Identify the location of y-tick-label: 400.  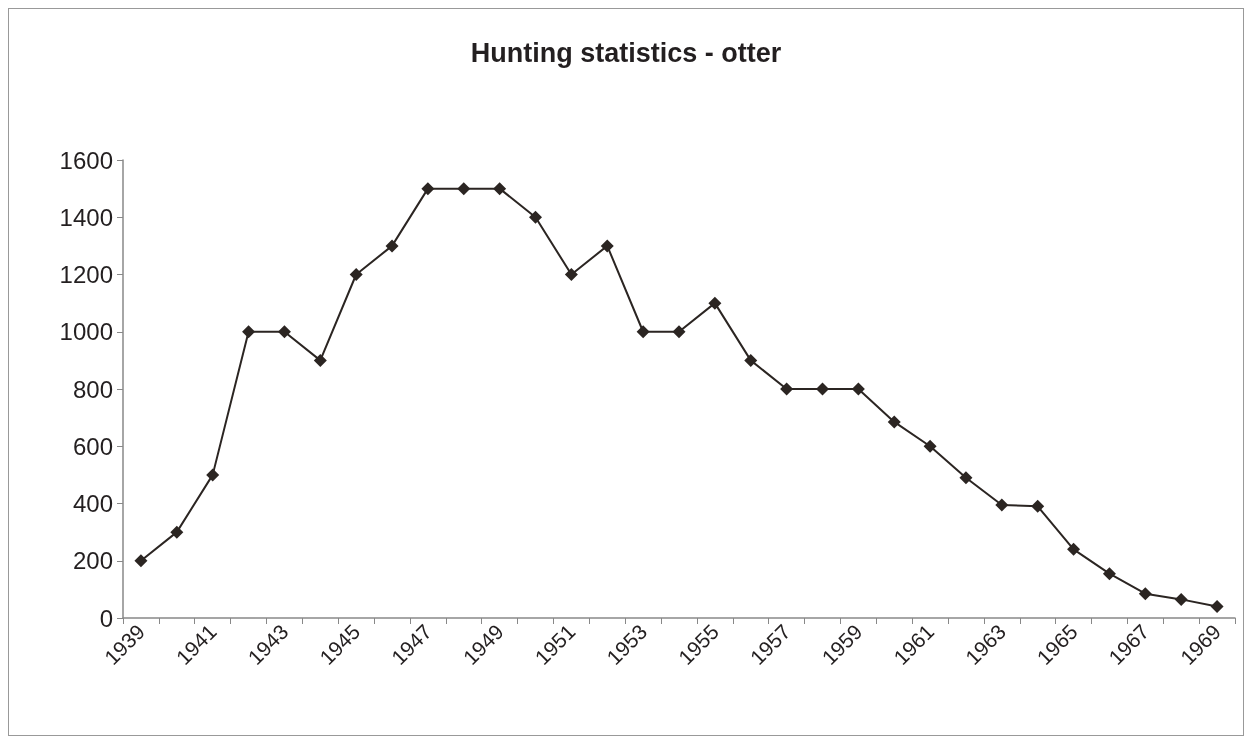
(92, 503).